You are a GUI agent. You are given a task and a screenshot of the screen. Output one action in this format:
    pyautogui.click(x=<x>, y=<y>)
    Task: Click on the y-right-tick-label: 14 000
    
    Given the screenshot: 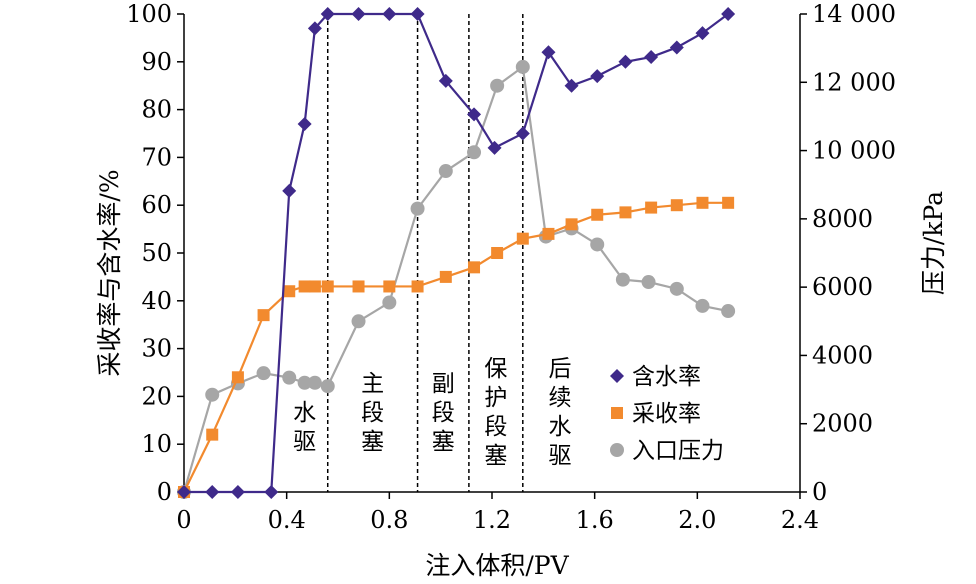 What is the action you would take?
    pyautogui.click(x=854, y=14)
    